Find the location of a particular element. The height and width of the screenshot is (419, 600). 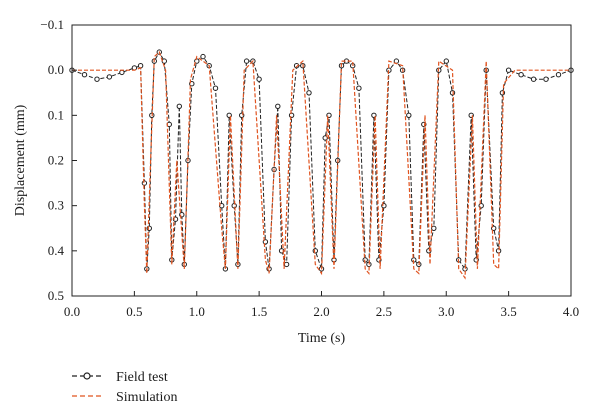

x-tick-label: 2.5 is located at coordinates (384, 311).